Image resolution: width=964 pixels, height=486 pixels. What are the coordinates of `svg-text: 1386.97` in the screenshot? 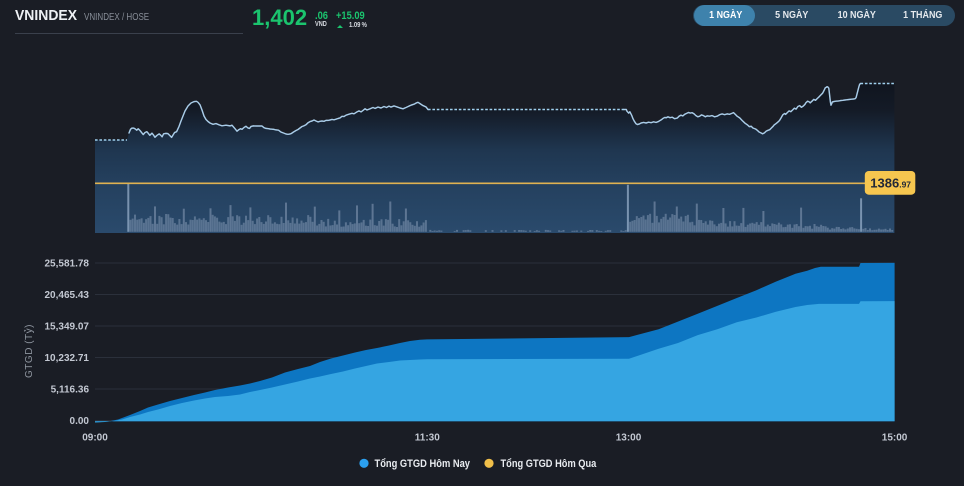 It's located at (890, 183).